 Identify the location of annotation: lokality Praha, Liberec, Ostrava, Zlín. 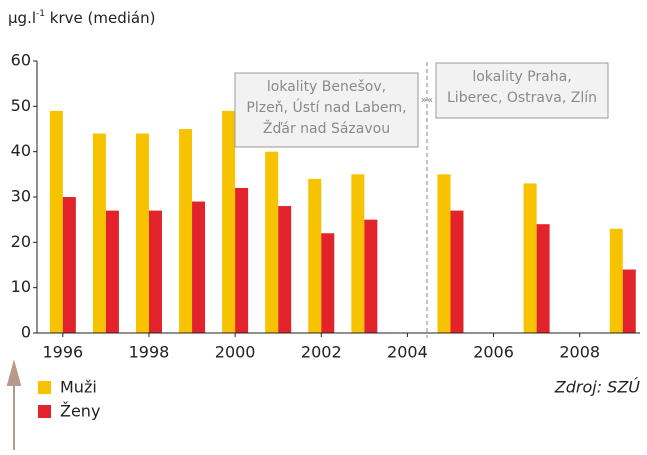
(522, 90).